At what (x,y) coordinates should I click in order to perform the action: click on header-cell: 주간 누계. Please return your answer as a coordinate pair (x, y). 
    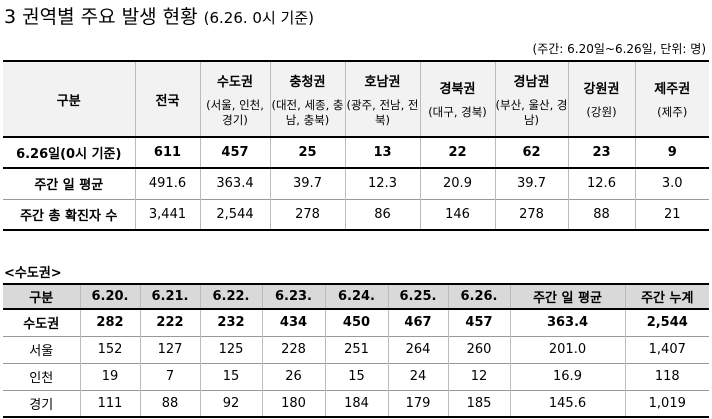
    Looking at the image, I should click on (666, 296).